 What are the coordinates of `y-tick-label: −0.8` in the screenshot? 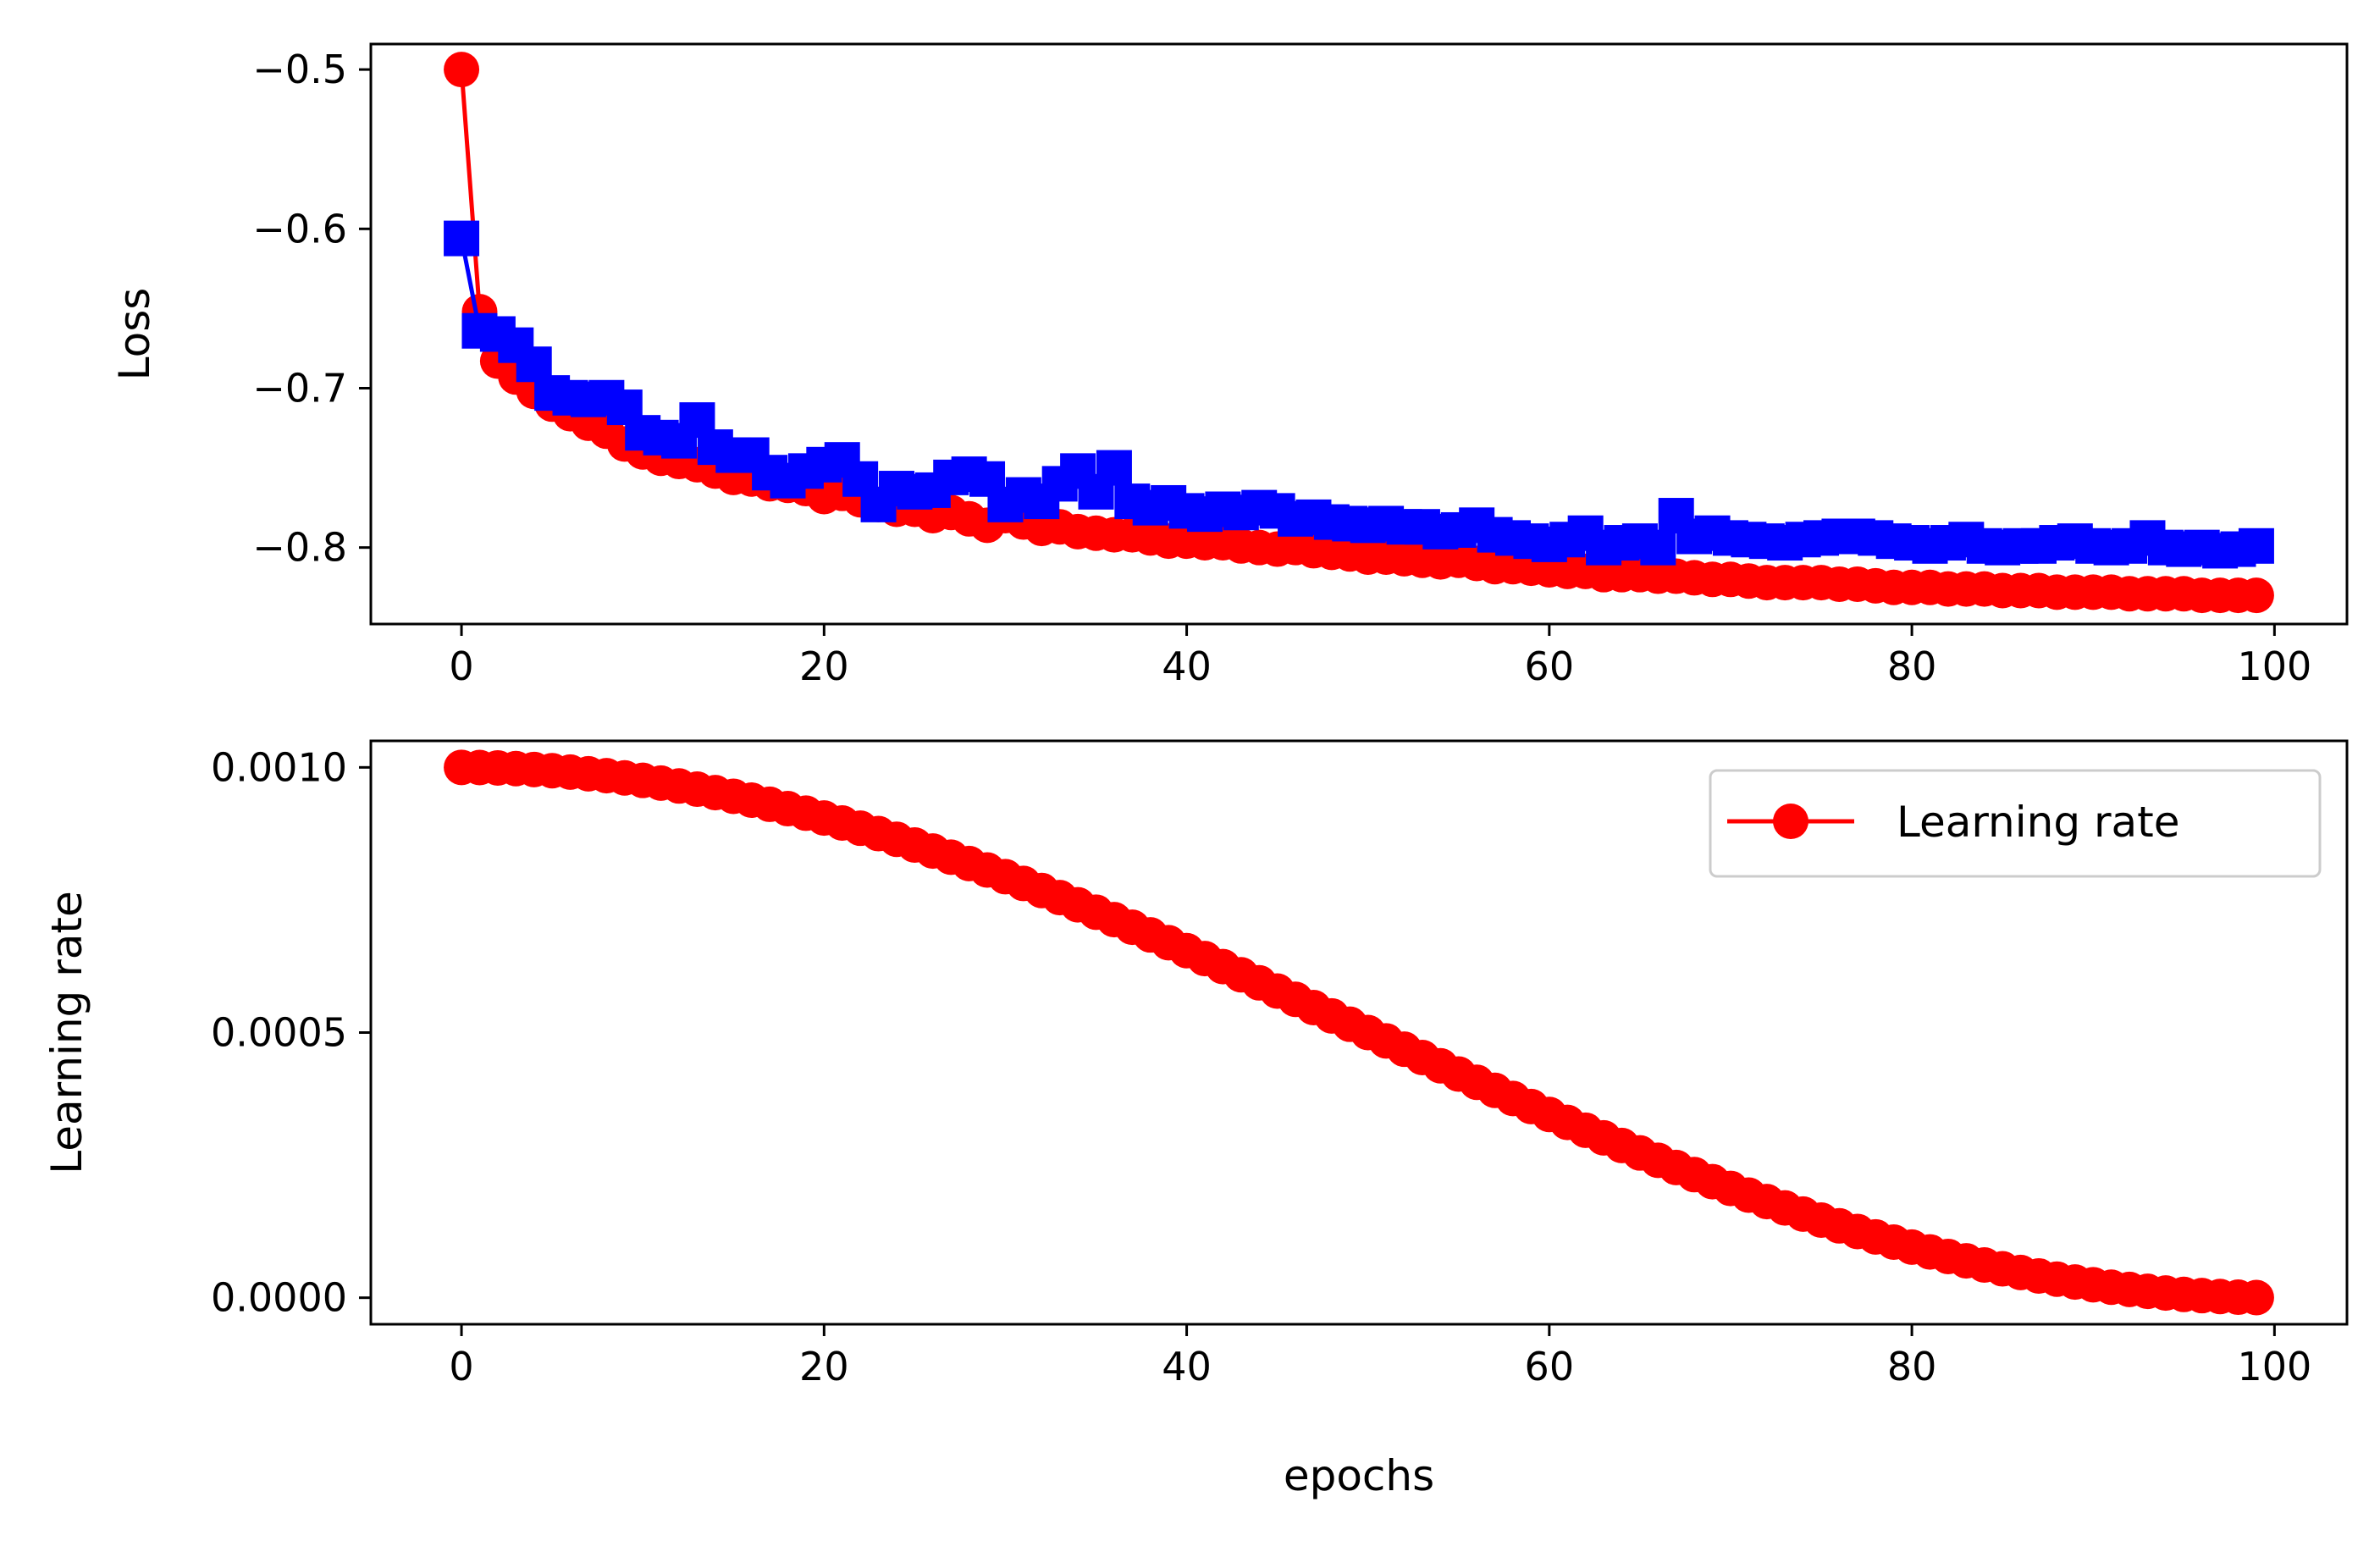 It's located at (299, 548).